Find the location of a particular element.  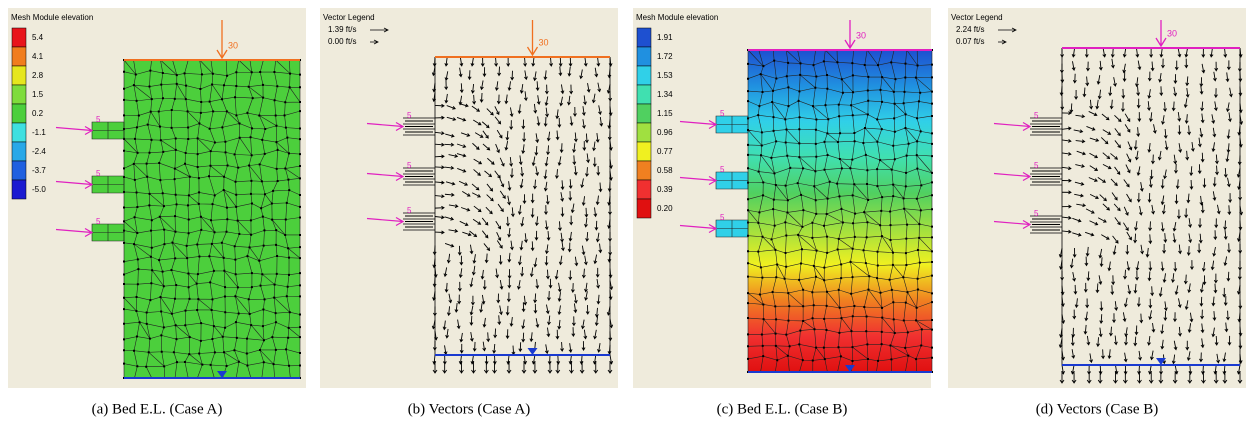

vector-legend-label: 2.24 ft/s is located at coordinates (970, 29).